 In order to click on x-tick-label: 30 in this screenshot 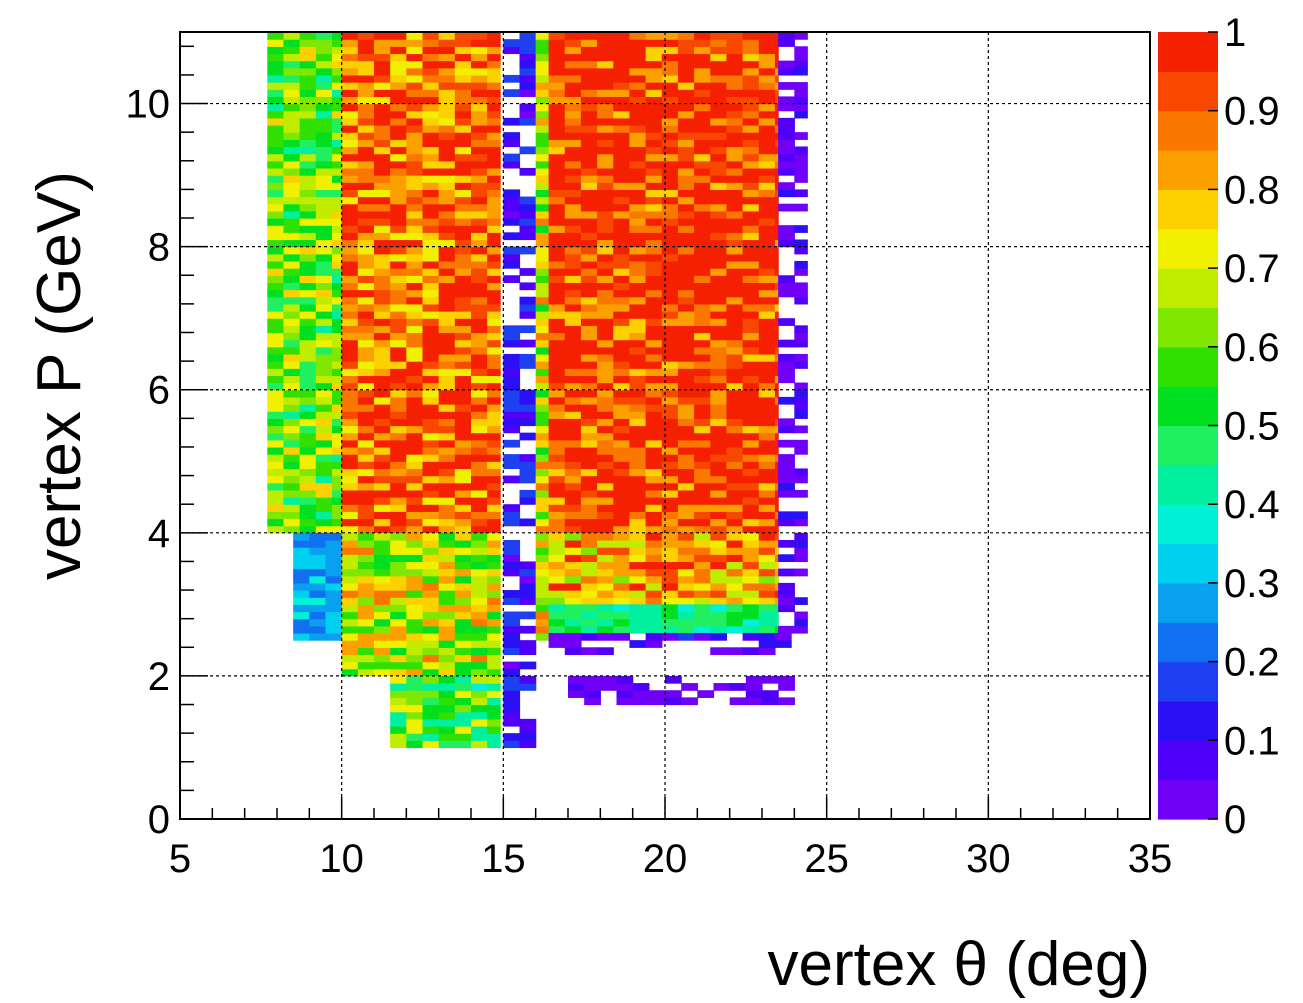, I will do `click(988, 859)`.